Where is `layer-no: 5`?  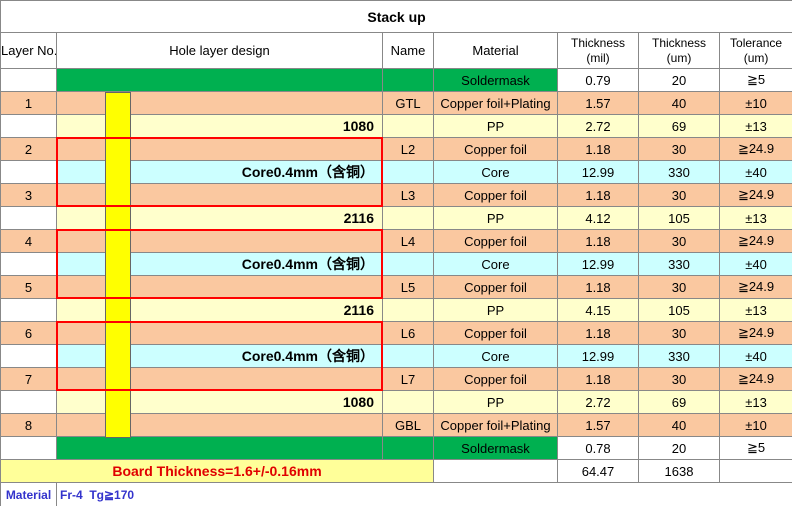 layer-no: 5 is located at coordinates (28, 287).